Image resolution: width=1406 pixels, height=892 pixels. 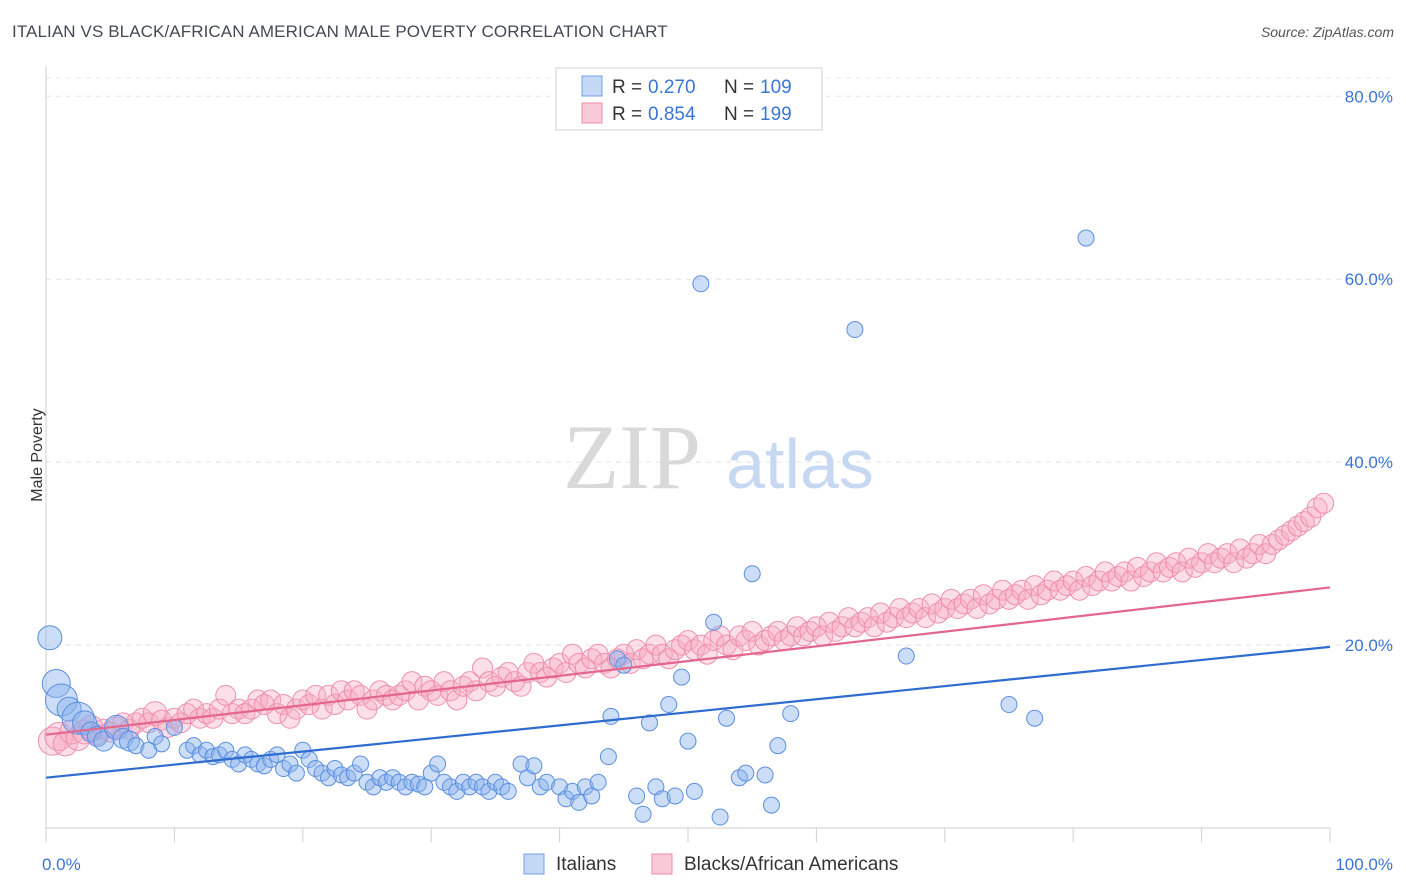 What do you see at coordinates (1327, 32) in the screenshot?
I see `source-label: Source: ZipAtlas.com` at bounding box center [1327, 32].